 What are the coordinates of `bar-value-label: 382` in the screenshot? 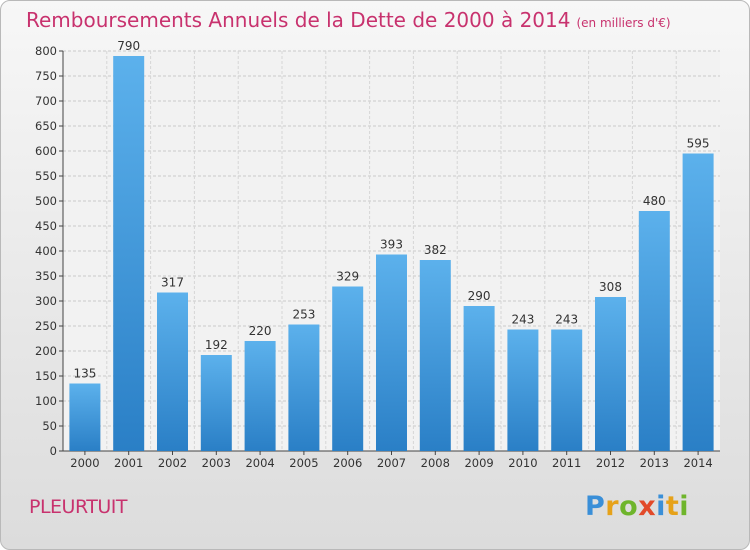 It's located at (435, 250).